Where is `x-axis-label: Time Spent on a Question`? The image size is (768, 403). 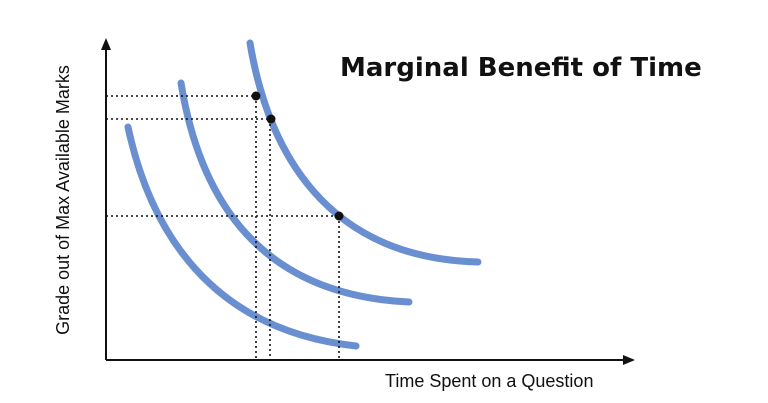 x-axis-label: Time Spent on a Question is located at coordinates (489, 381).